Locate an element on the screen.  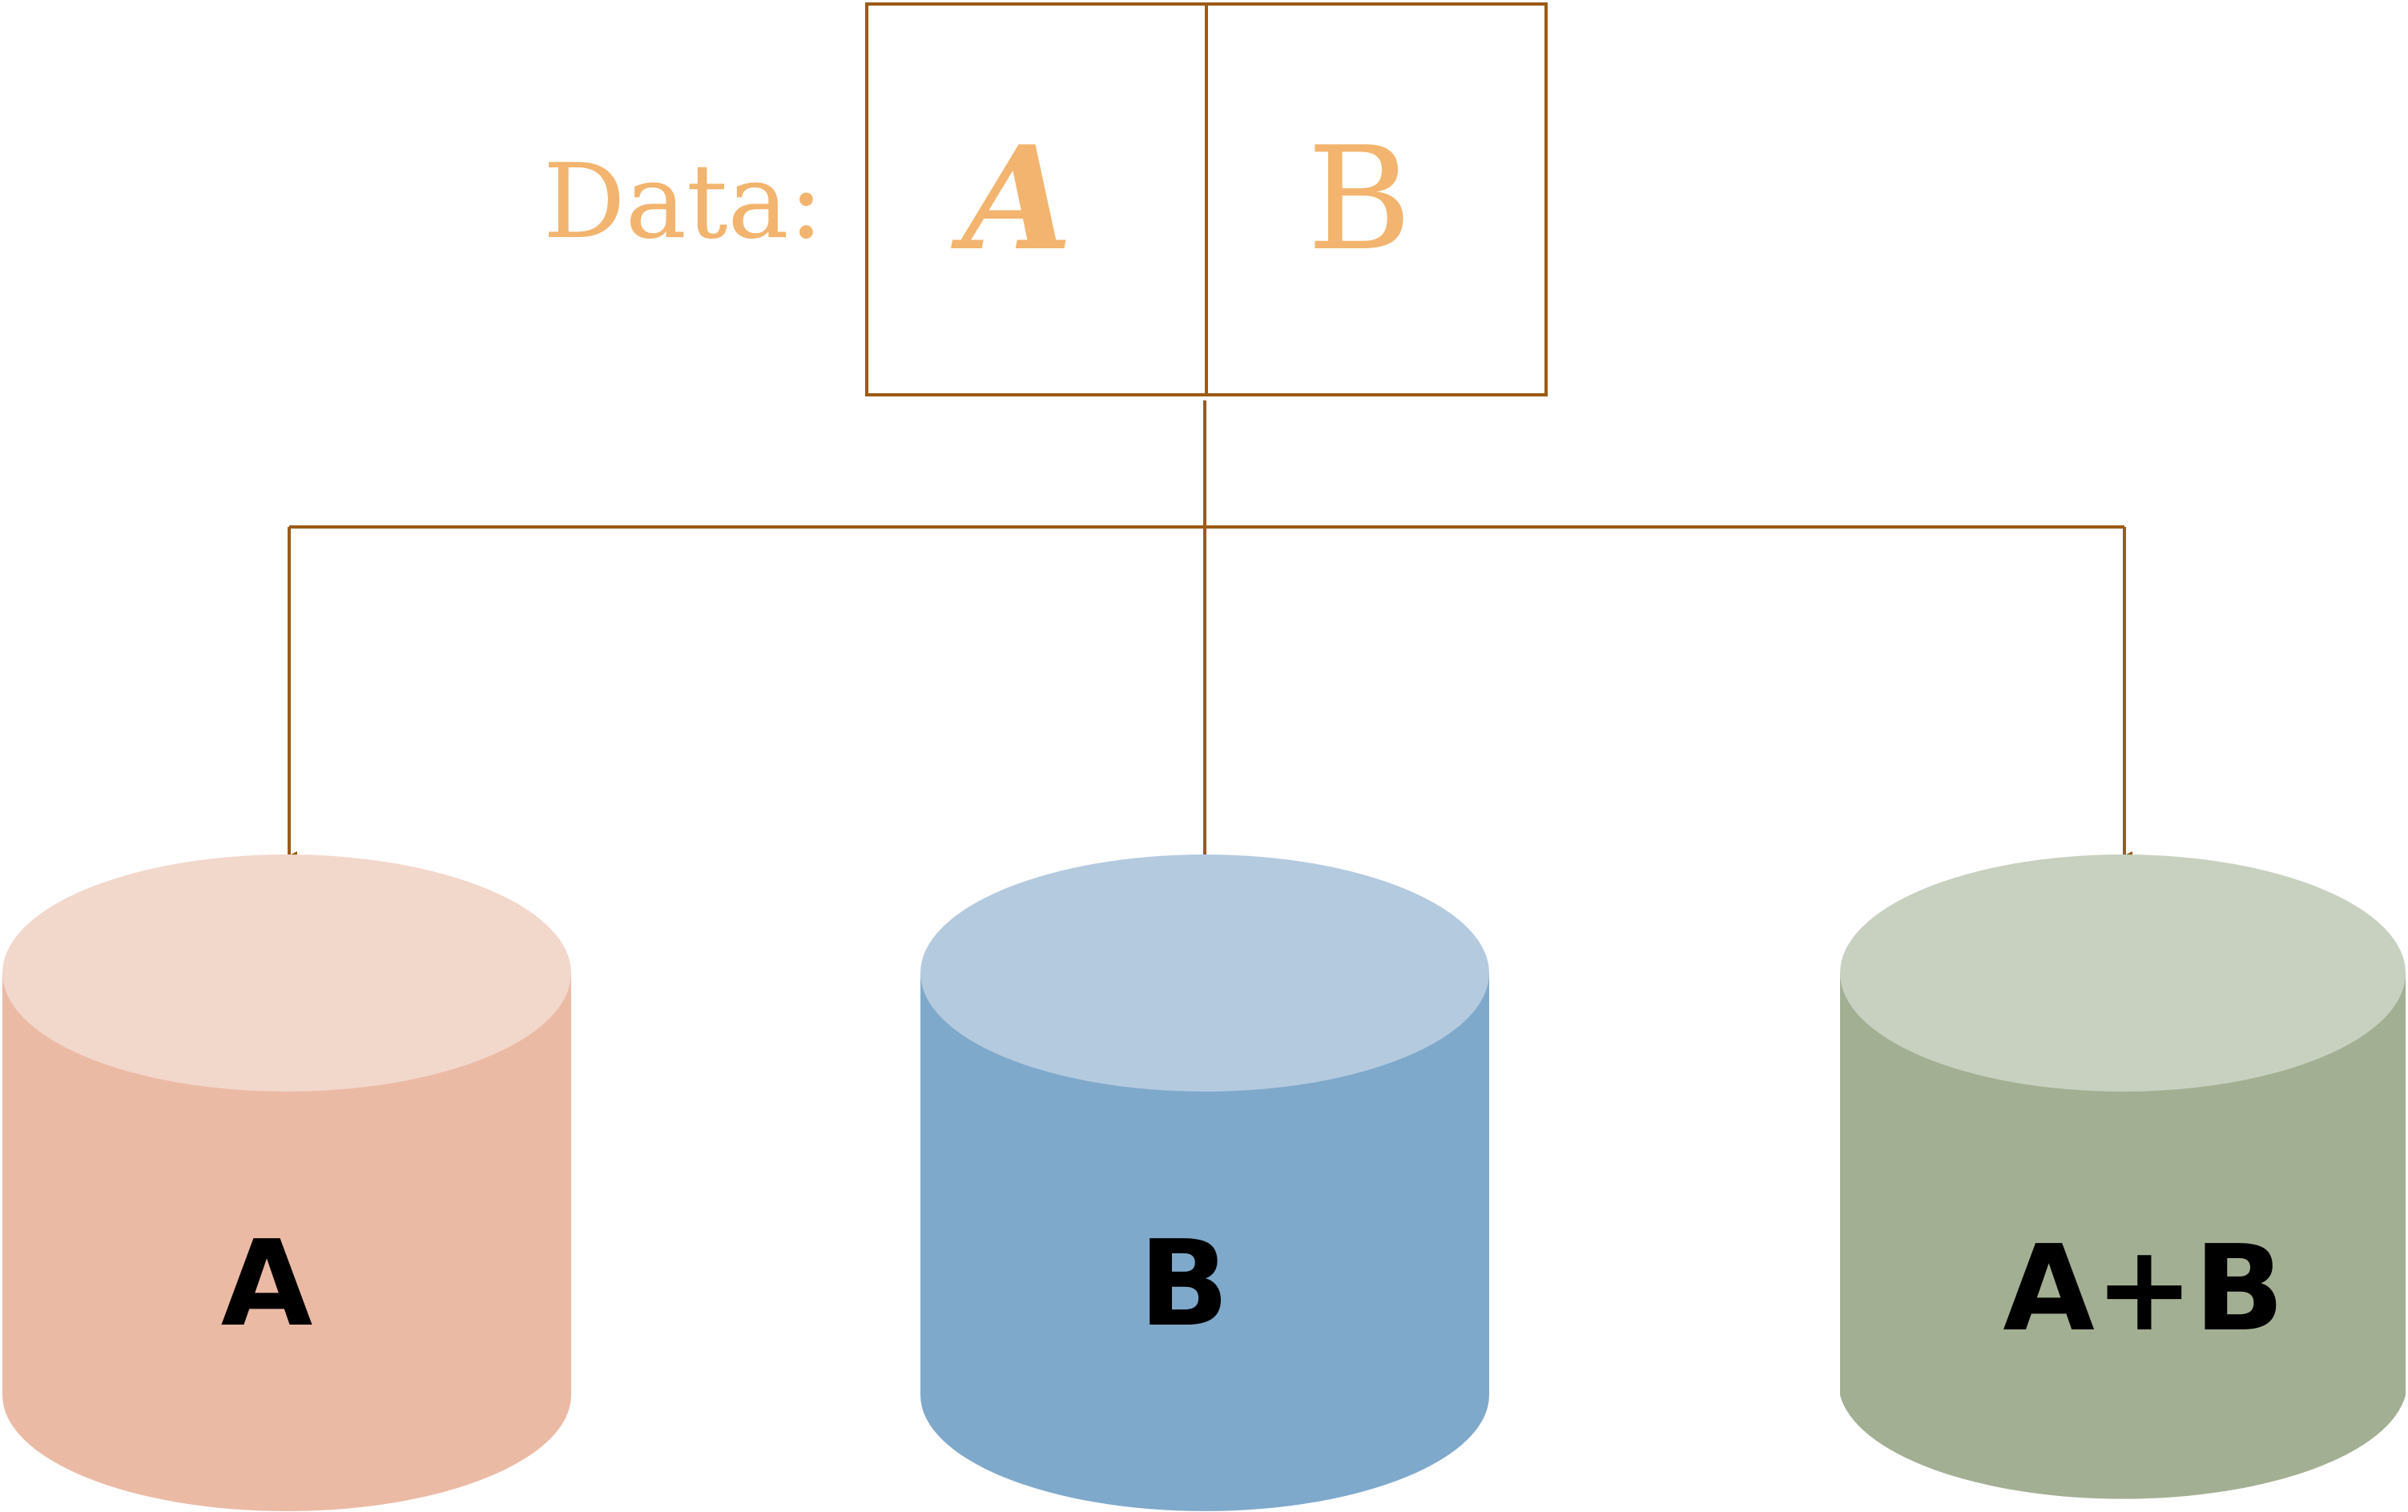
database-b-top is located at coordinates (1204, 973).